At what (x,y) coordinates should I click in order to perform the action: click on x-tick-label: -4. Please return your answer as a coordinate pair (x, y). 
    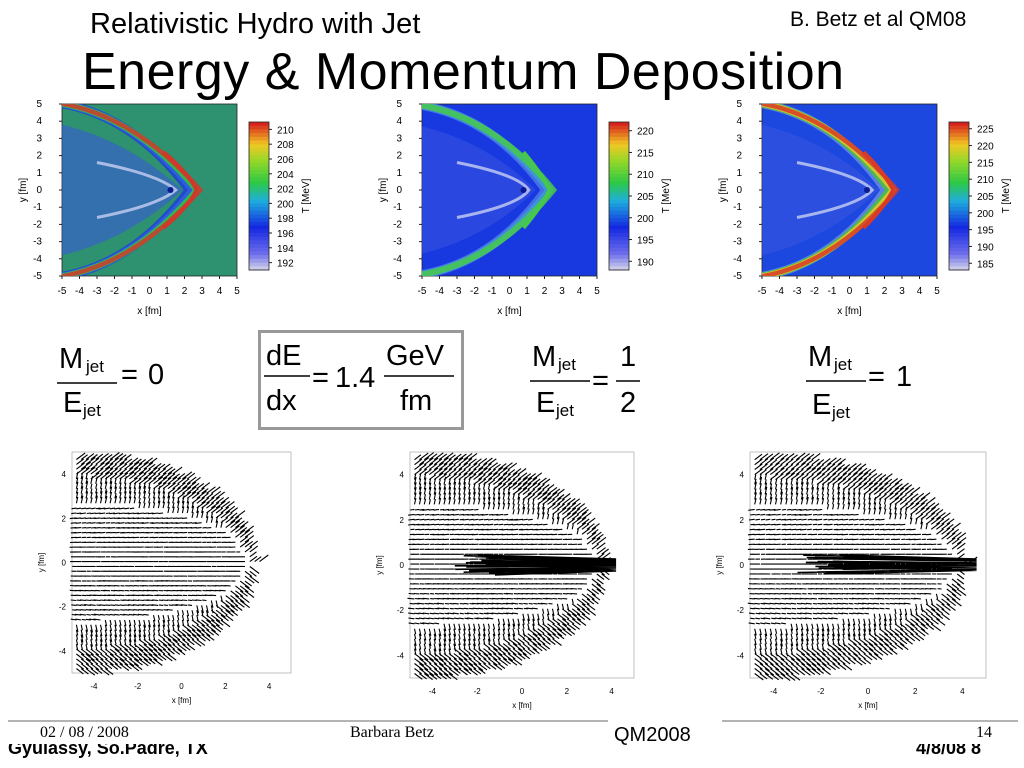
    Looking at the image, I should click on (439, 291).